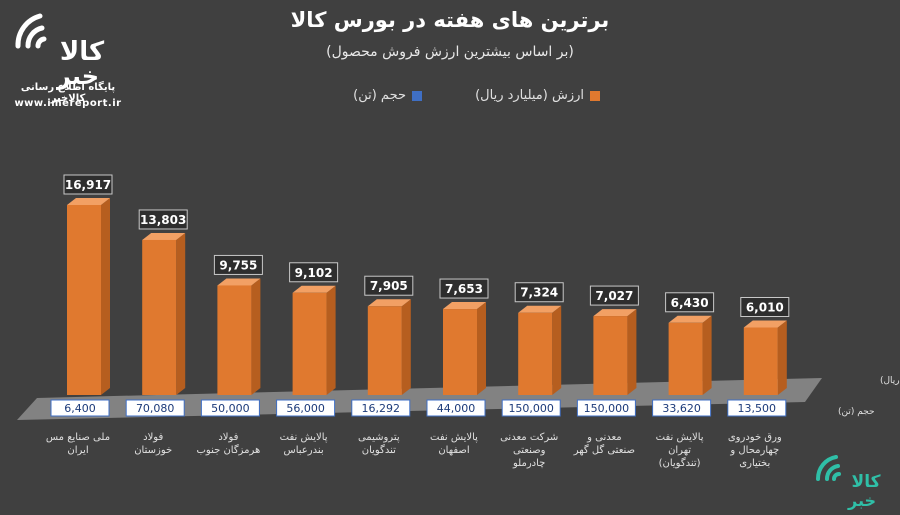 This screenshot has height=515, width=900. Describe the element at coordinates (304, 450) in the screenshot. I see `category-label-line: بندرعباس` at that location.